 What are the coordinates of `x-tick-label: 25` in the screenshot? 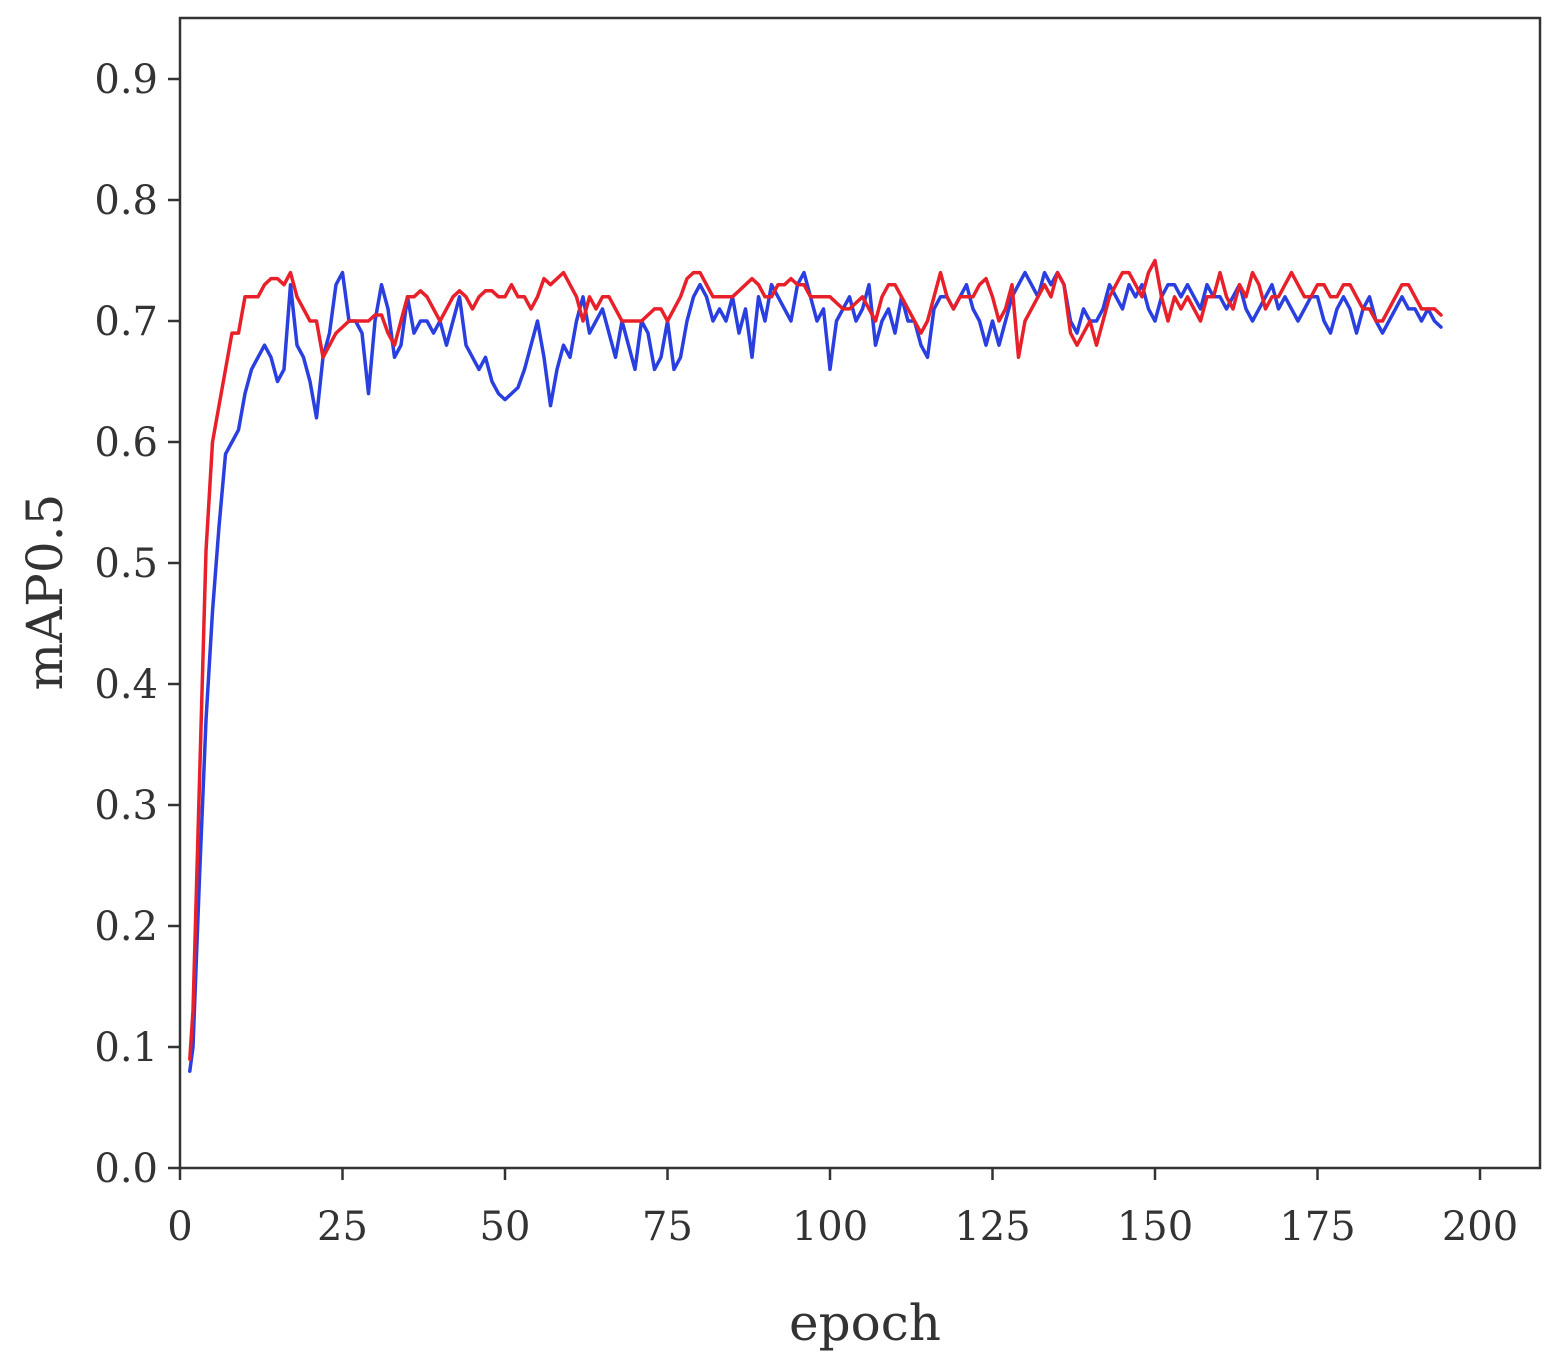 It's located at (342, 1227).